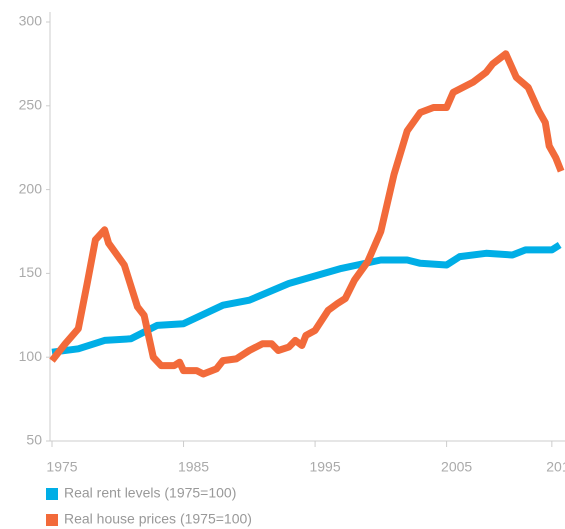 This screenshot has height=529, width=565. Describe the element at coordinates (31, 188) in the screenshot. I see `y-tick-label: 200` at that location.